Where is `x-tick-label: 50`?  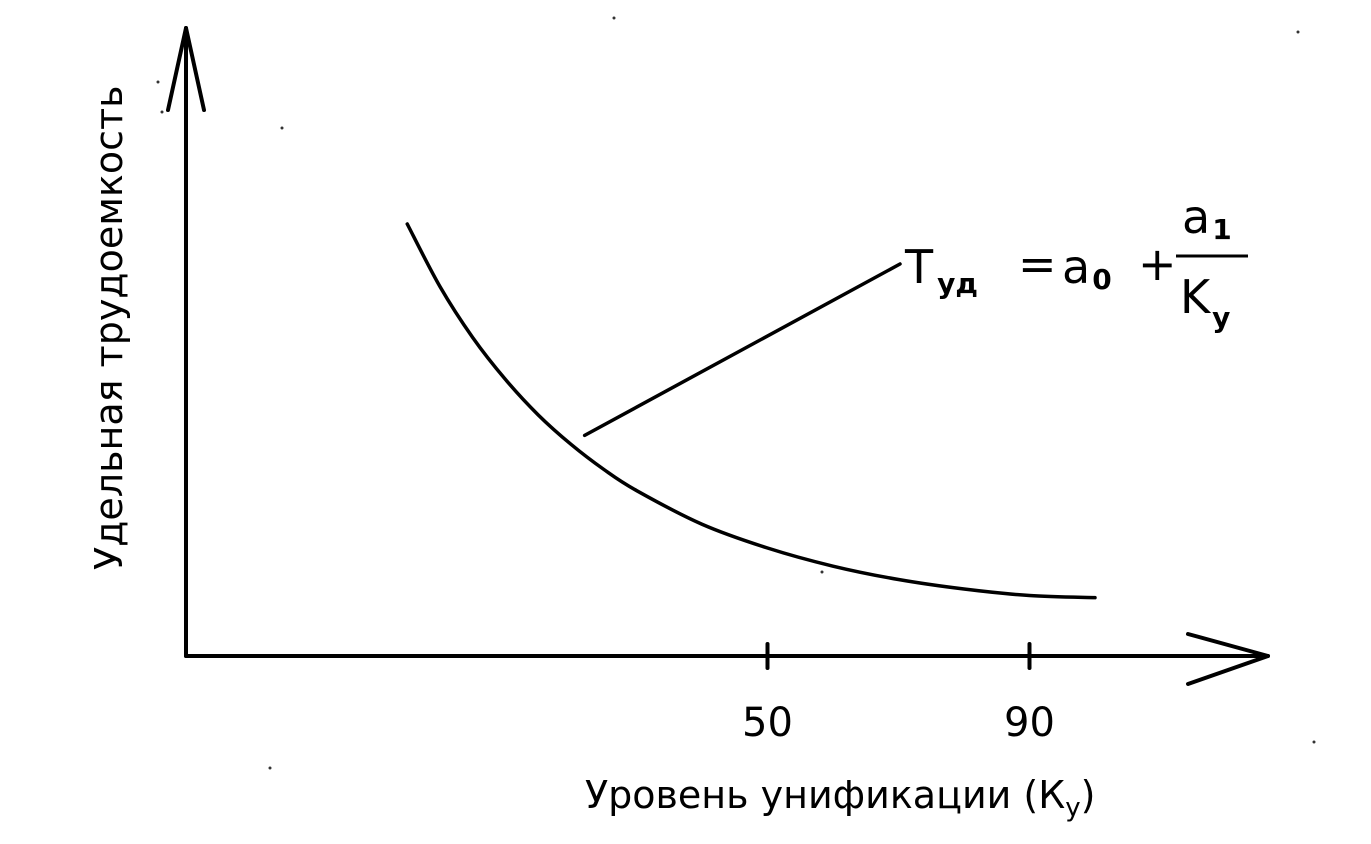 x-tick-label: 50 is located at coordinates (767, 723).